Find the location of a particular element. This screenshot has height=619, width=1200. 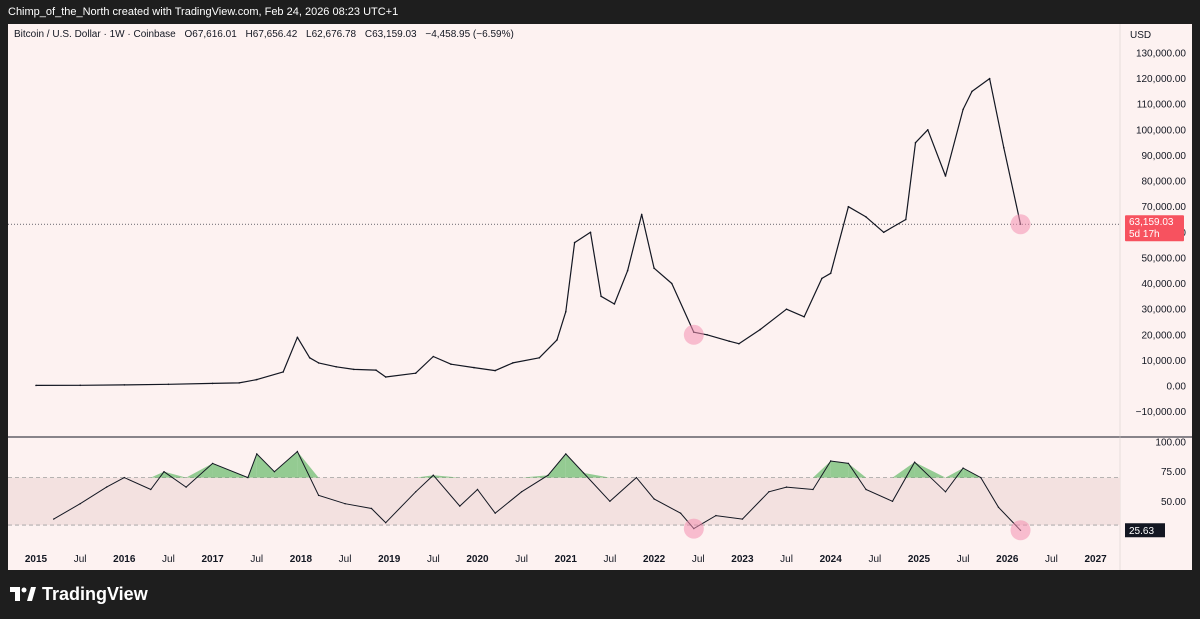

price-tick-label: 10,000.00 is located at coordinates (1164, 361).